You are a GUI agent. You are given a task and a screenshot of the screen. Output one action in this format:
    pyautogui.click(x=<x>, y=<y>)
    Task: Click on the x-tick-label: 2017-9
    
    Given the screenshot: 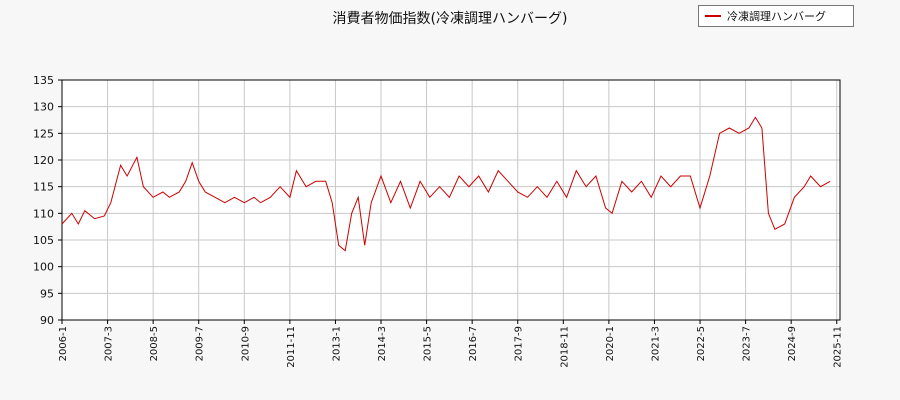 What is the action you would take?
    pyautogui.click(x=519, y=343)
    